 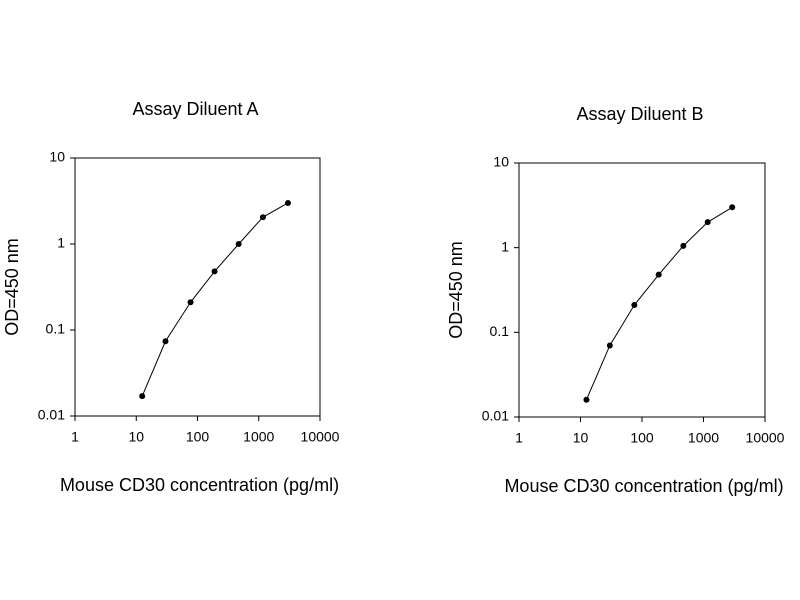 I want to click on chart-title: Assay Diluent B, so click(x=639, y=114).